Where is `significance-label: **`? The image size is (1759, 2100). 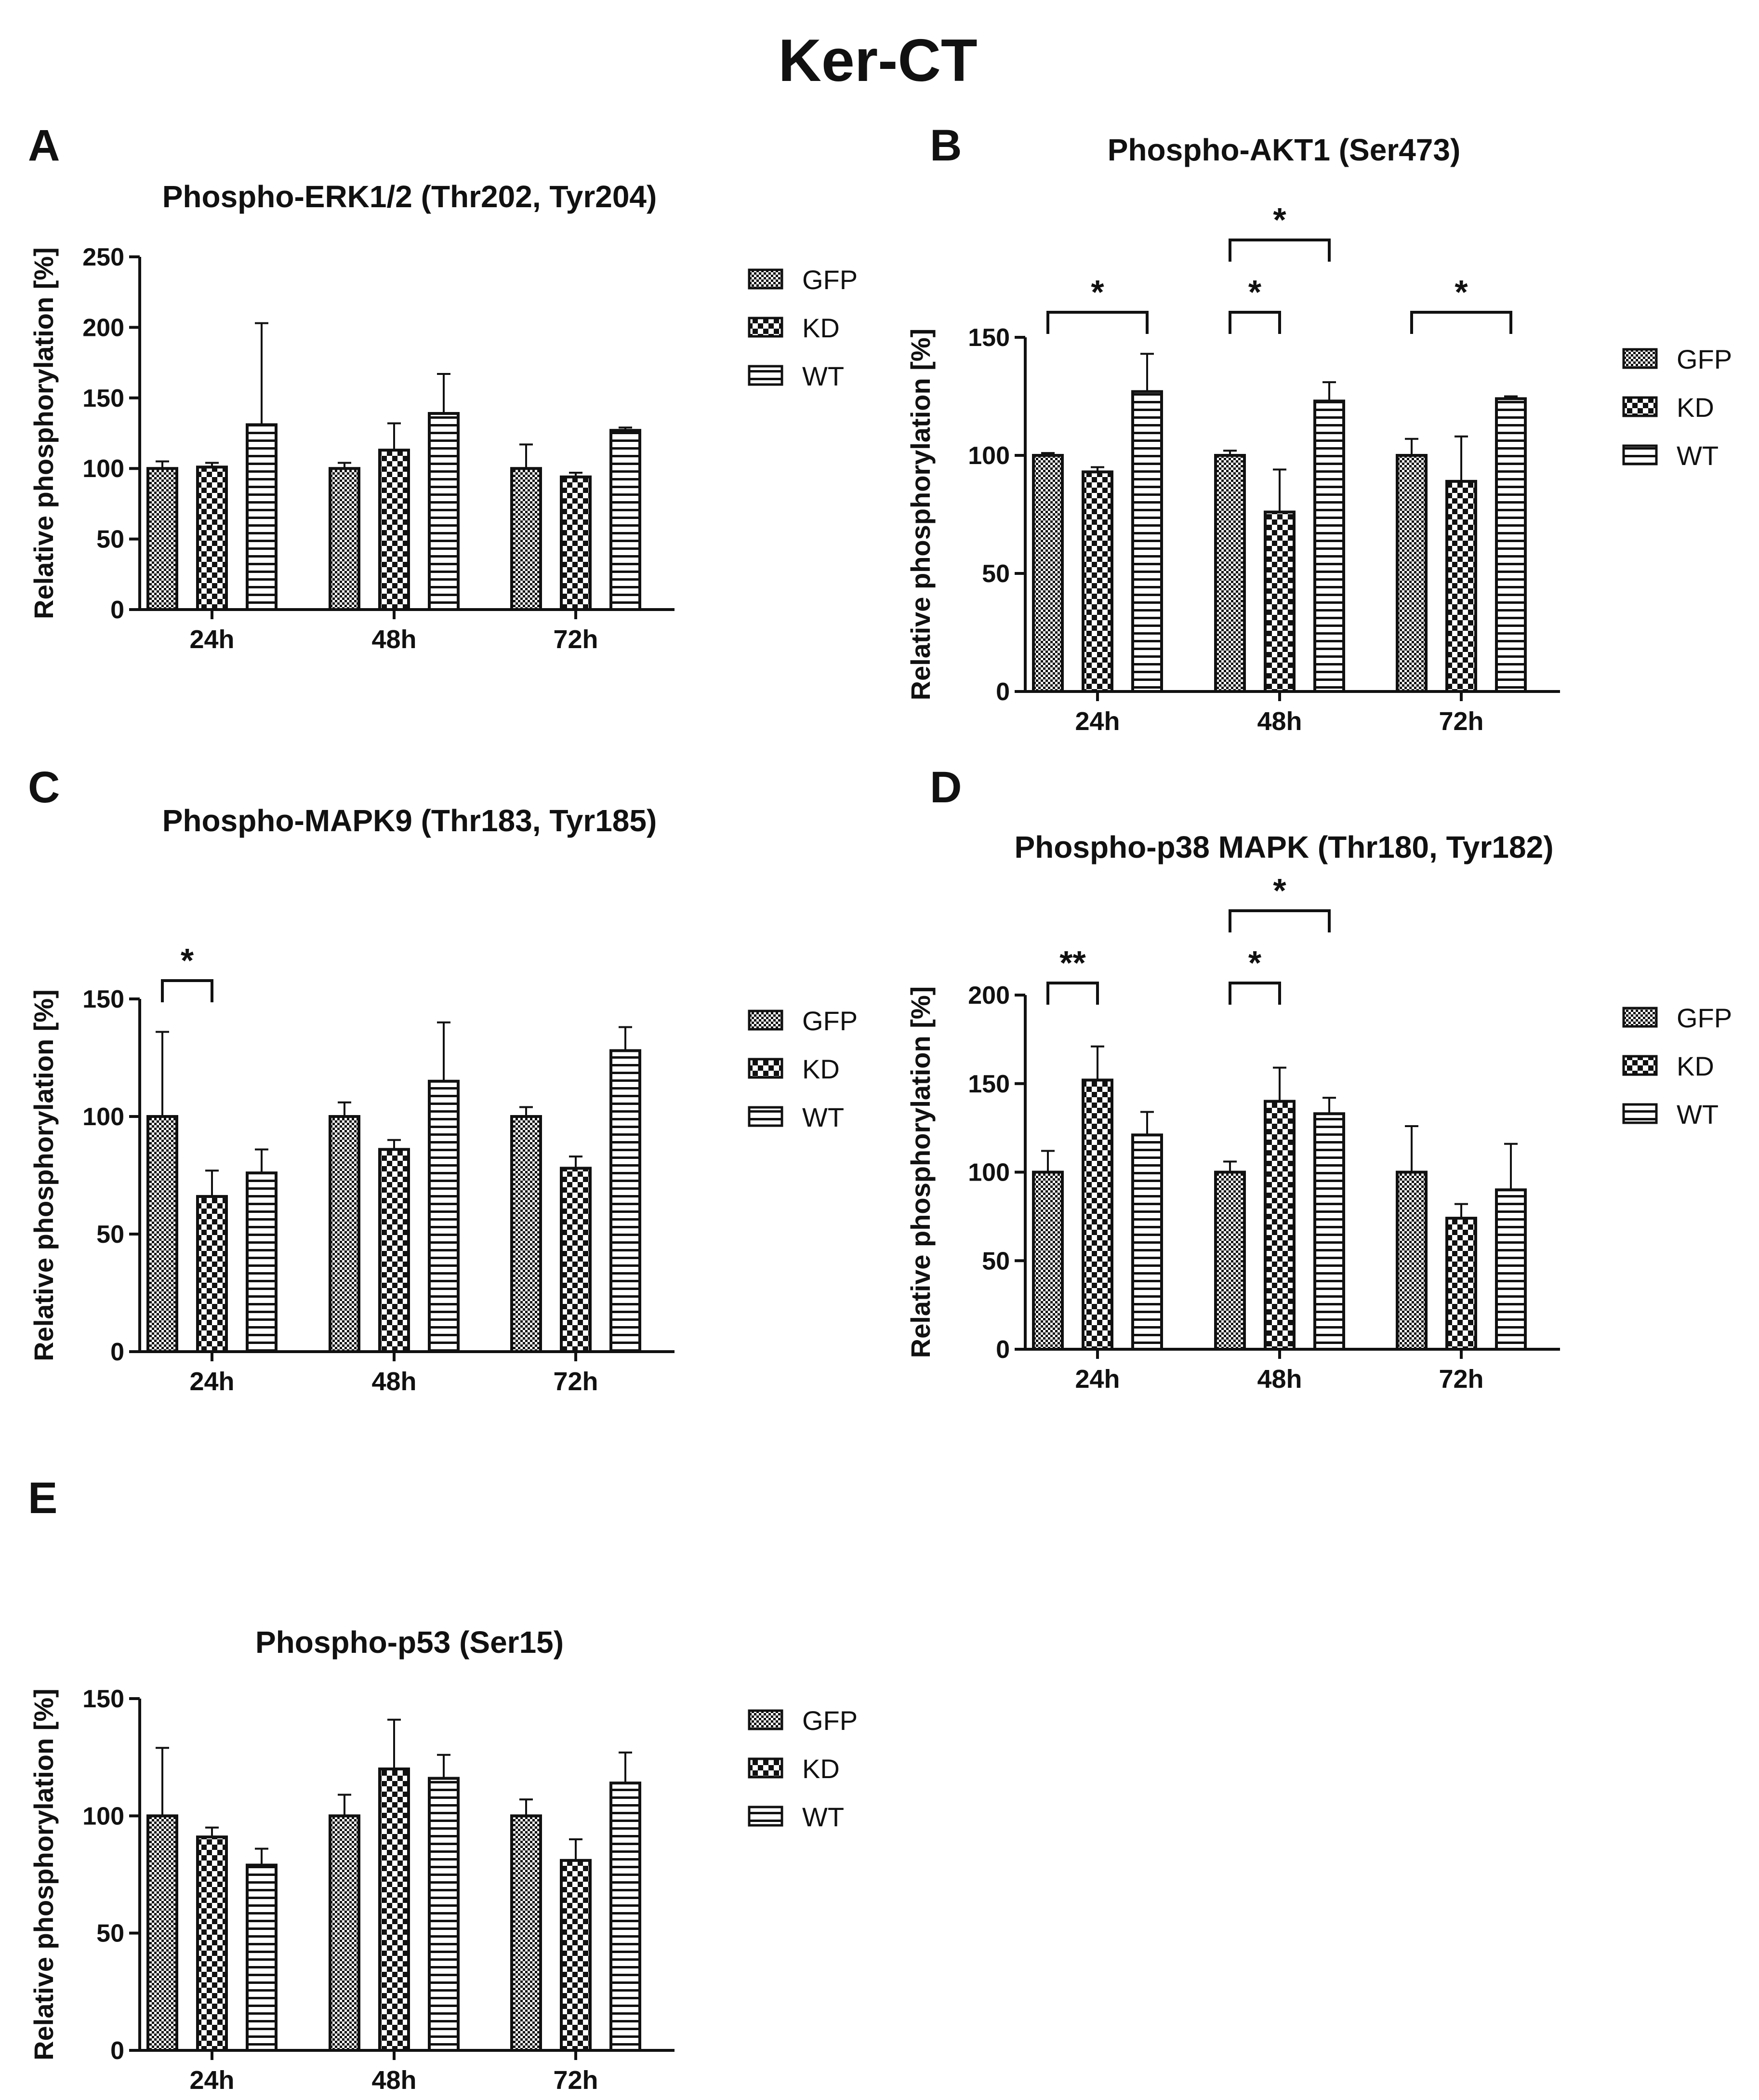 significance-label: ** is located at coordinates (1072, 963).